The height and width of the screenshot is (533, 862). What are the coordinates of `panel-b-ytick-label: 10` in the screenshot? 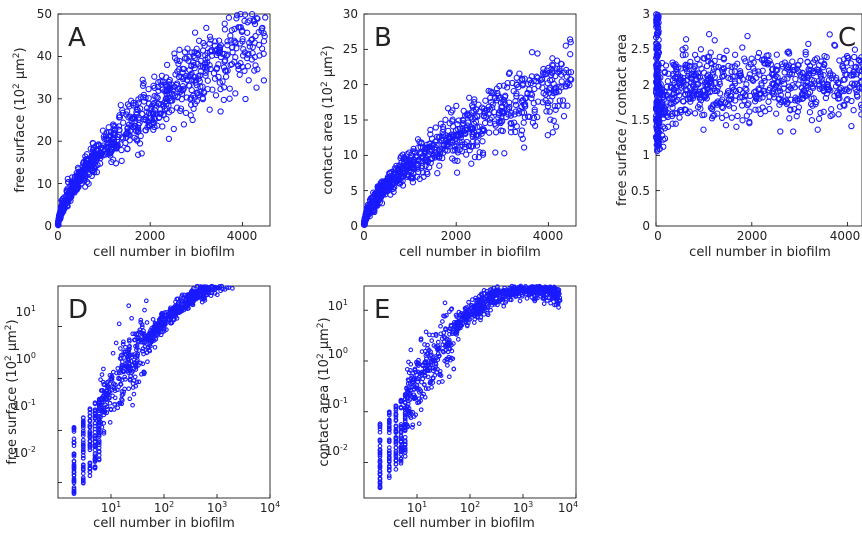 It's located at (350, 155).